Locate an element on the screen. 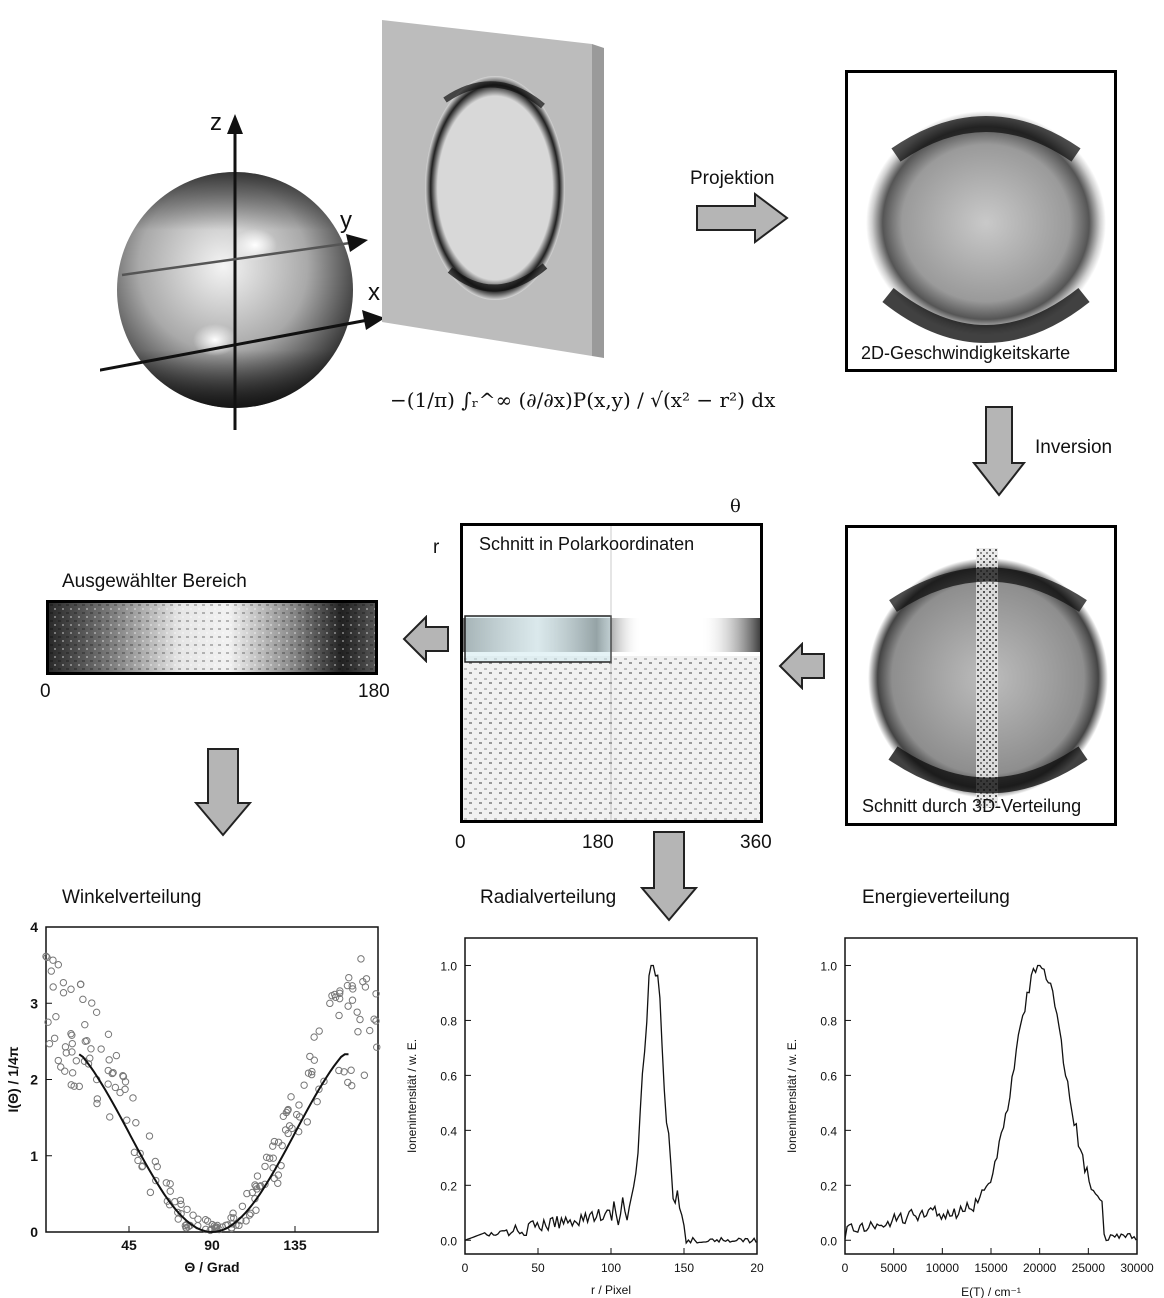 This screenshot has height=1298, width=1164. polar-tick-360: 360 is located at coordinates (756, 842).